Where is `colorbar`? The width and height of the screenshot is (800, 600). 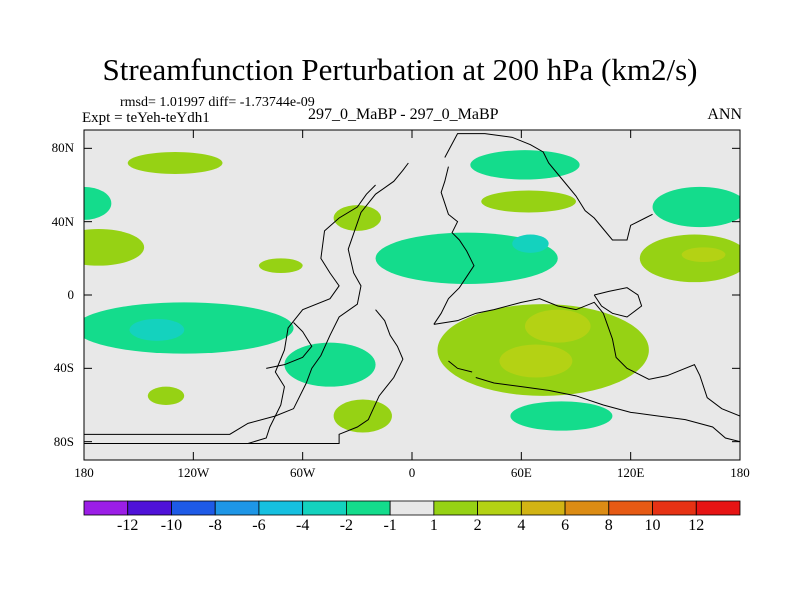
colorbar is located at coordinates (412, 508).